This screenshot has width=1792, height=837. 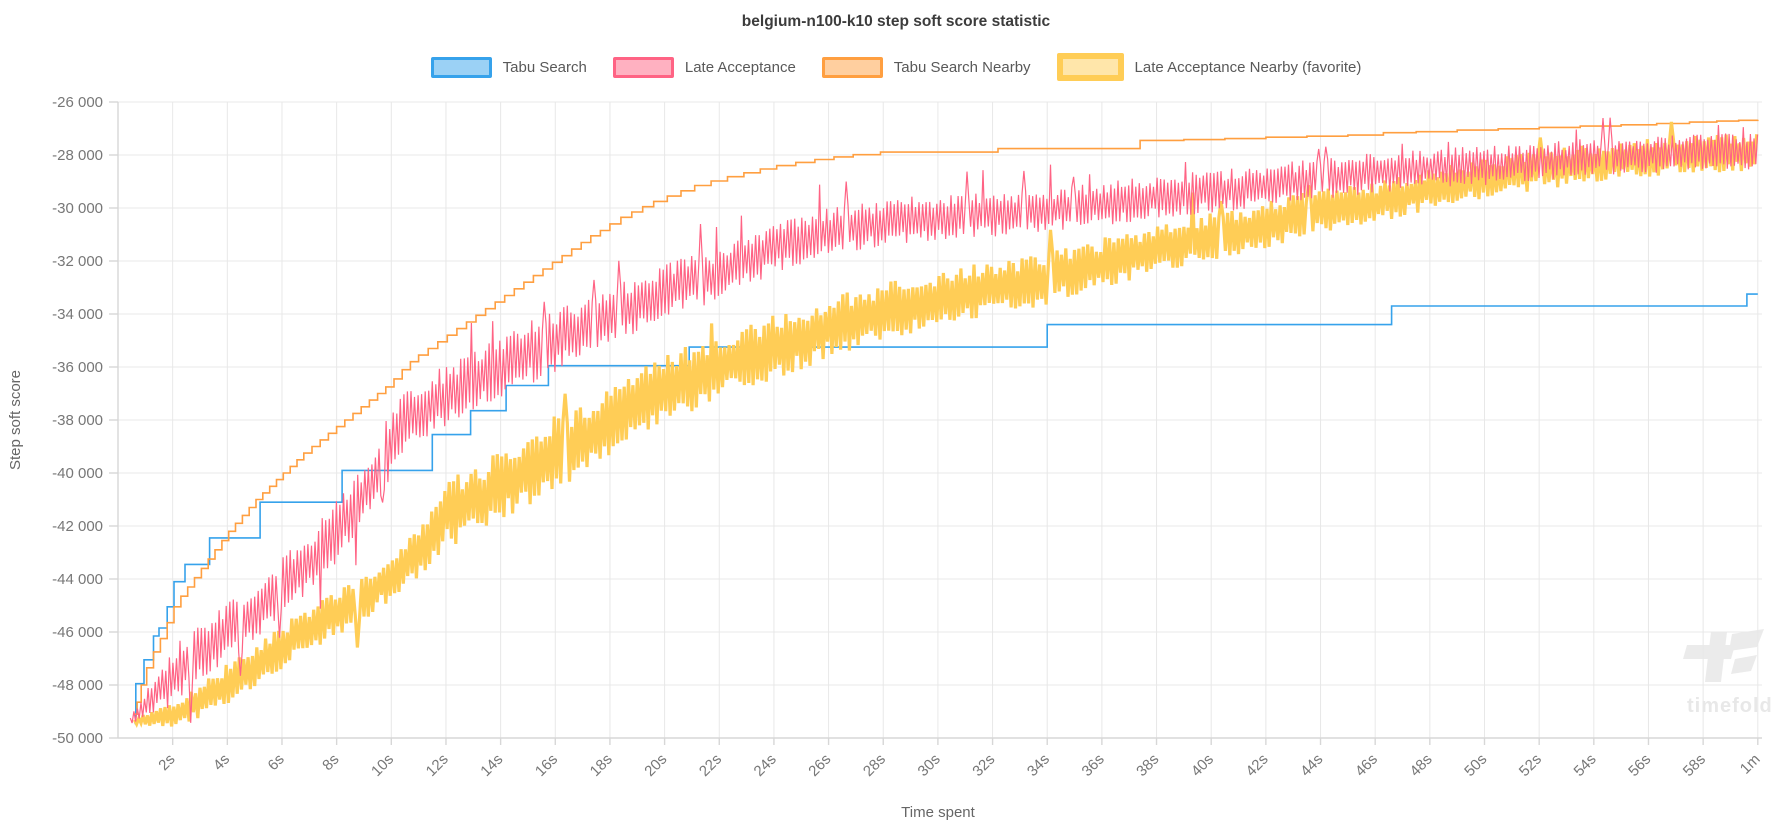 I want to click on y-tick-label: -38 000, so click(x=77, y=420).